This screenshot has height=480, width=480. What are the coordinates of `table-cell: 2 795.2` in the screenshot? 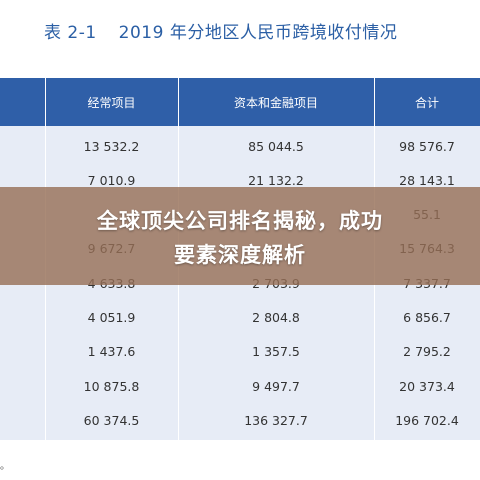 It's located at (427, 352).